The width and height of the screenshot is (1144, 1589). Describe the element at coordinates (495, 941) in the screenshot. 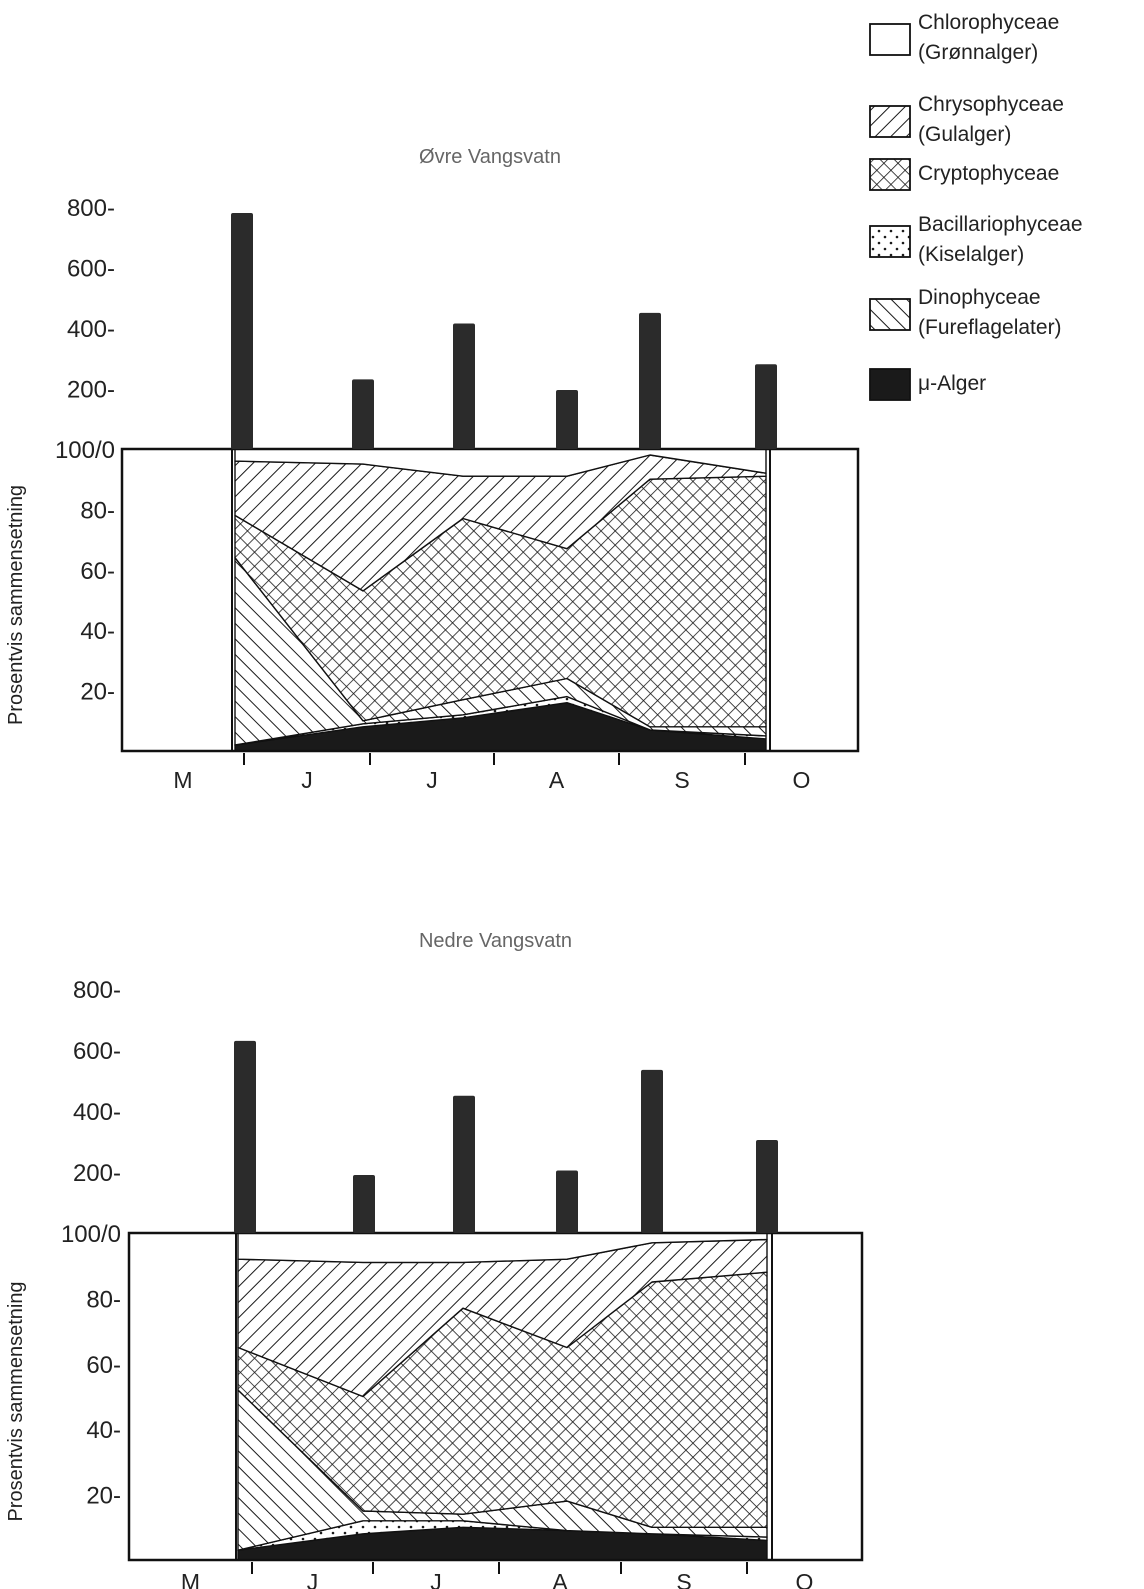

I see `chart-title: Nedre Vangsvatn` at that location.